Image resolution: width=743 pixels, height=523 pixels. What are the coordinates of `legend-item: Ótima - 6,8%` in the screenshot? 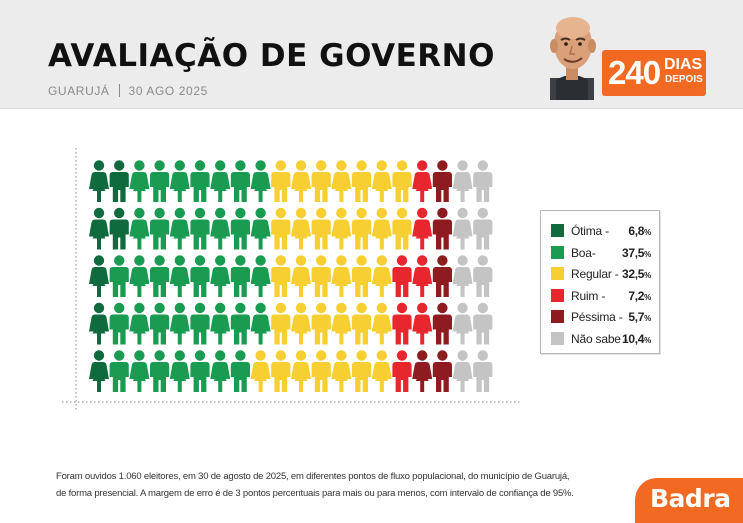 It's located at (603, 231).